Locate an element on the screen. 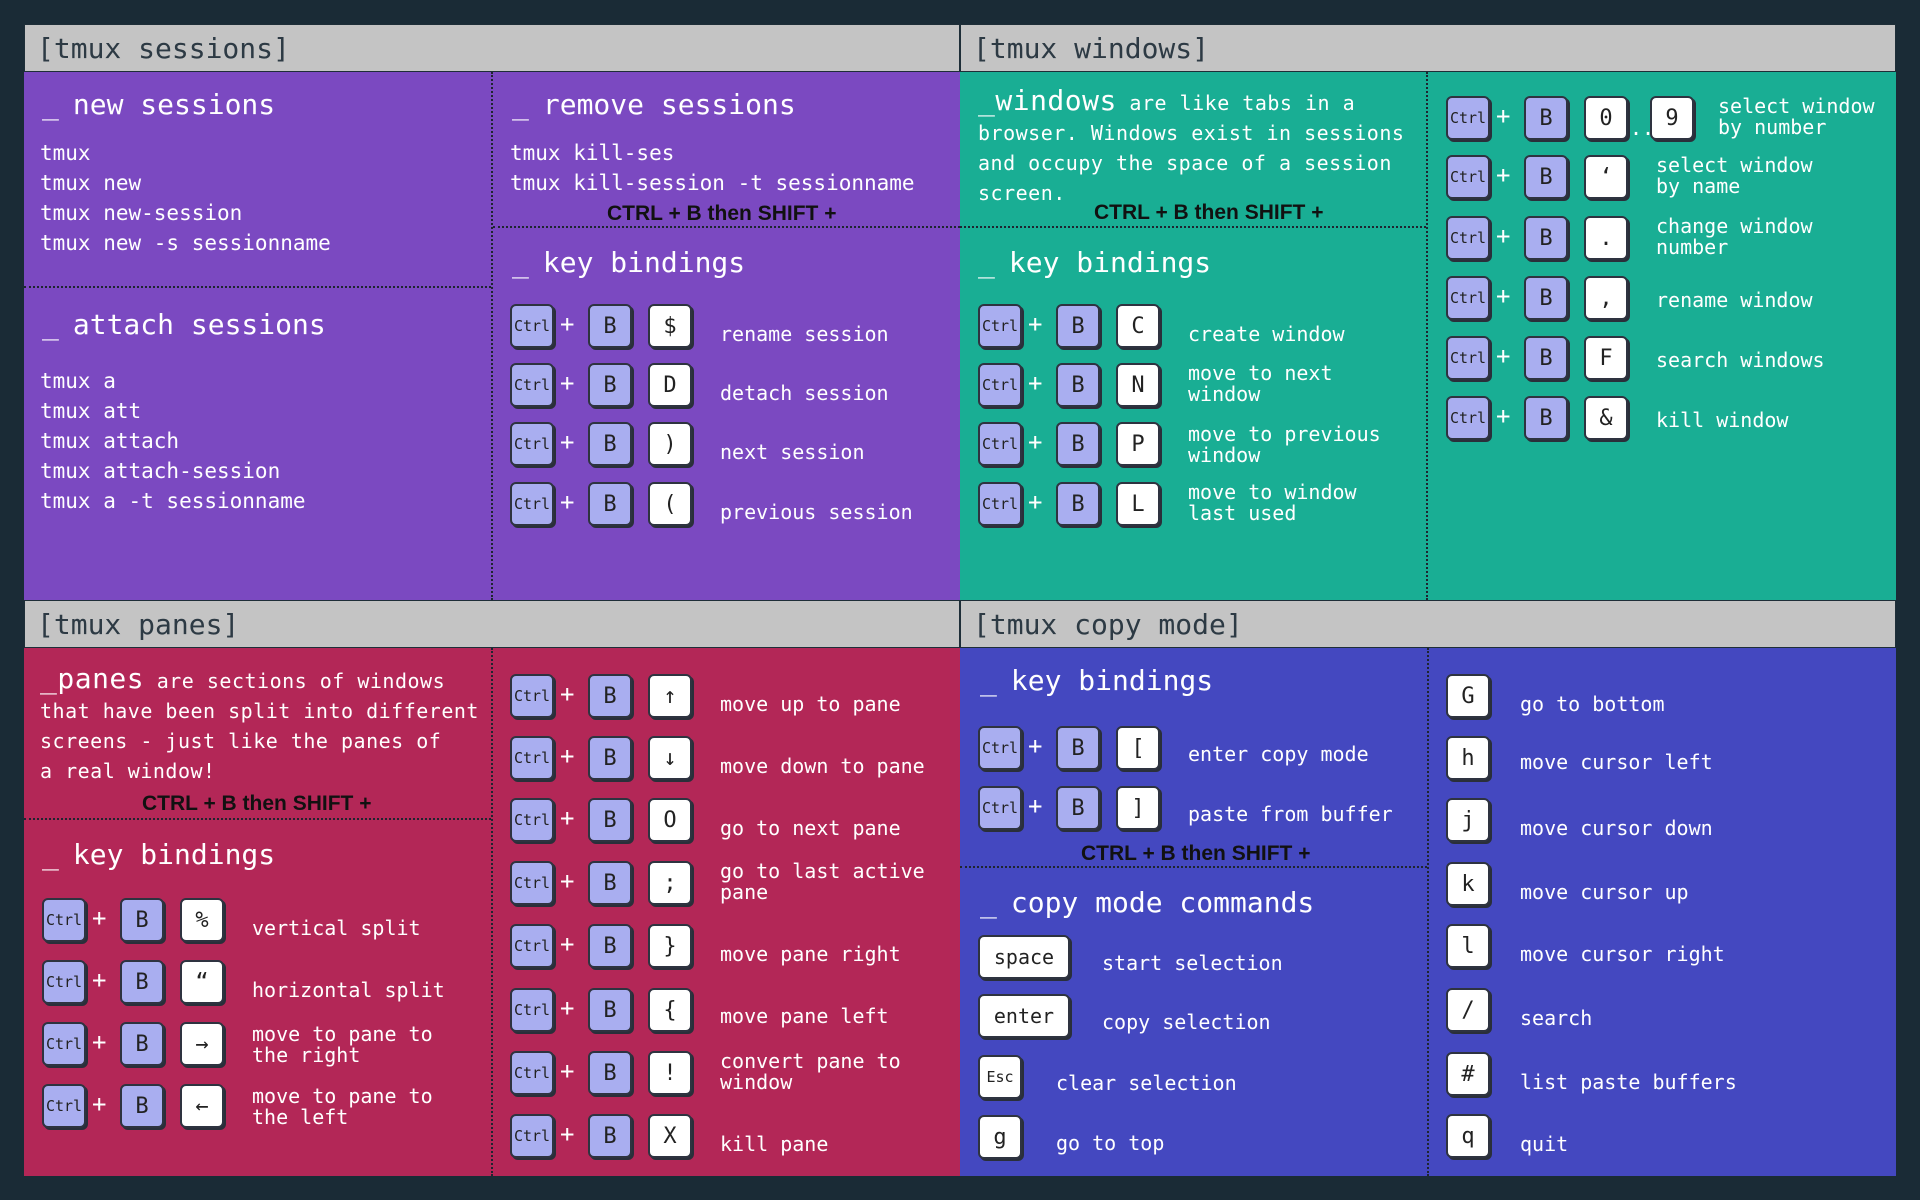 Image resolution: width=1920 pixels, height=1200 pixels. range-dots: .. is located at coordinates (1642, 128).